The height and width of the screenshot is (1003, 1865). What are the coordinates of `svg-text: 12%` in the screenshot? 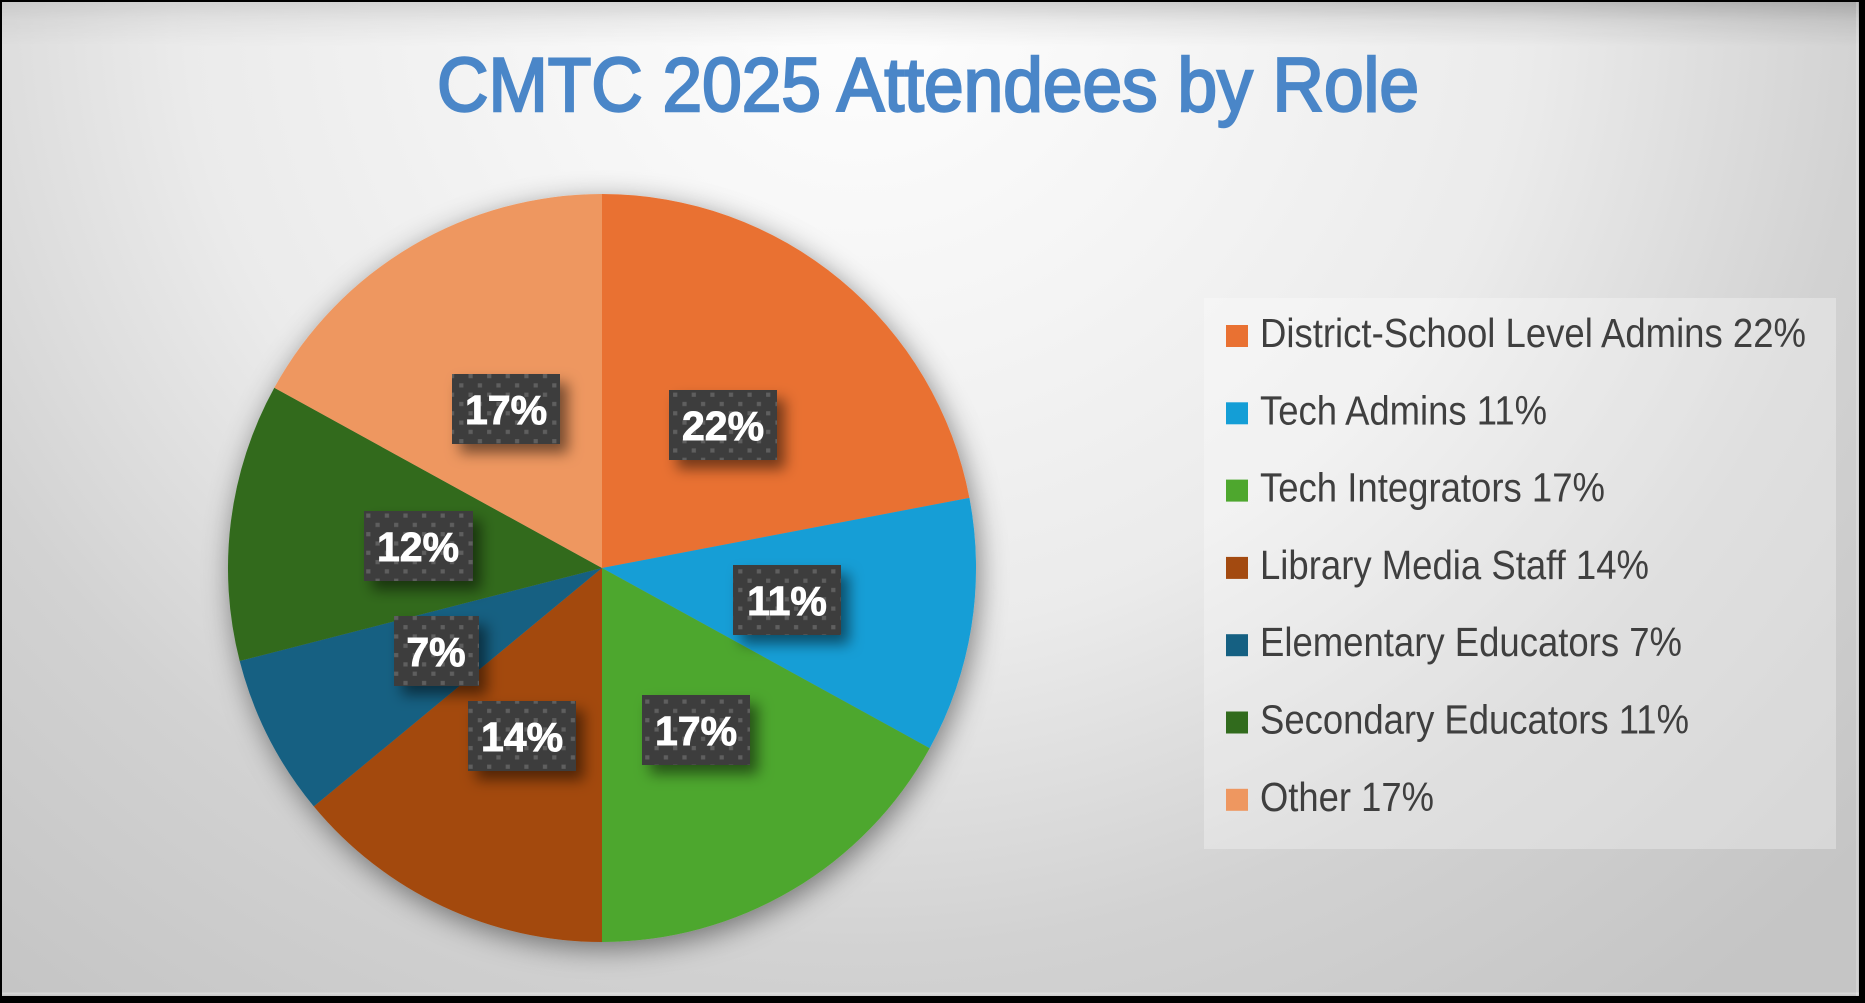 It's located at (418, 547).